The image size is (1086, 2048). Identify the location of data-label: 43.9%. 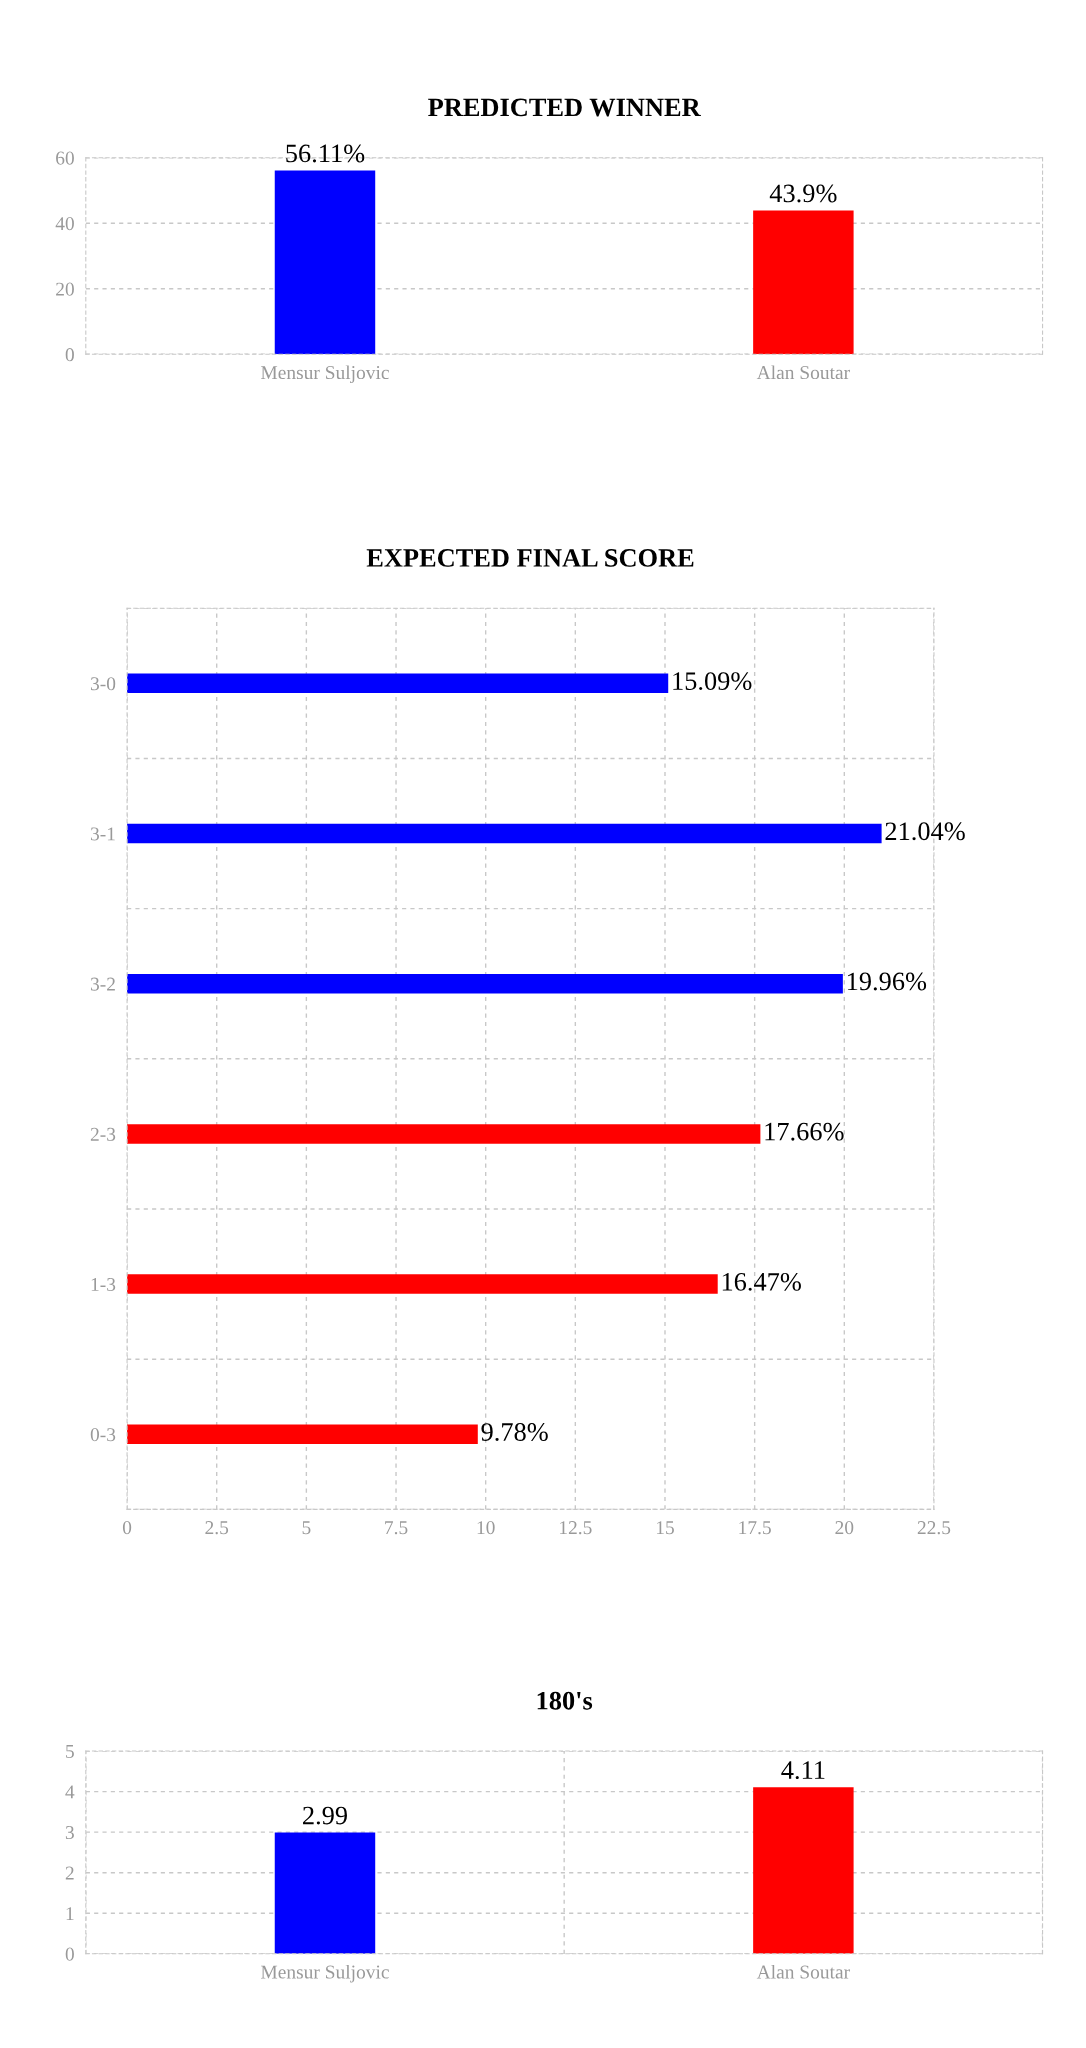
(803, 193).